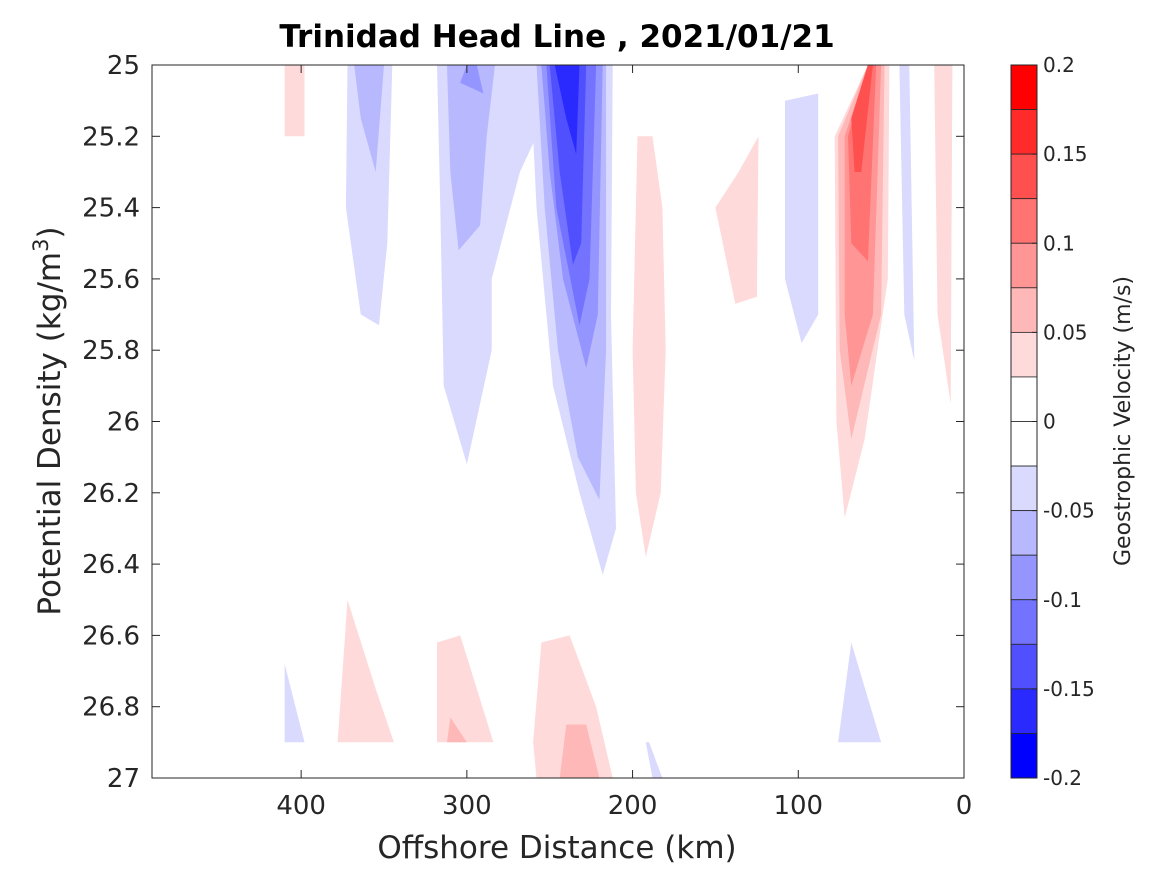  Describe the element at coordinates (1059, 243) in the screenshot. I see `colorbar-tick-label: 0.1` at that location.